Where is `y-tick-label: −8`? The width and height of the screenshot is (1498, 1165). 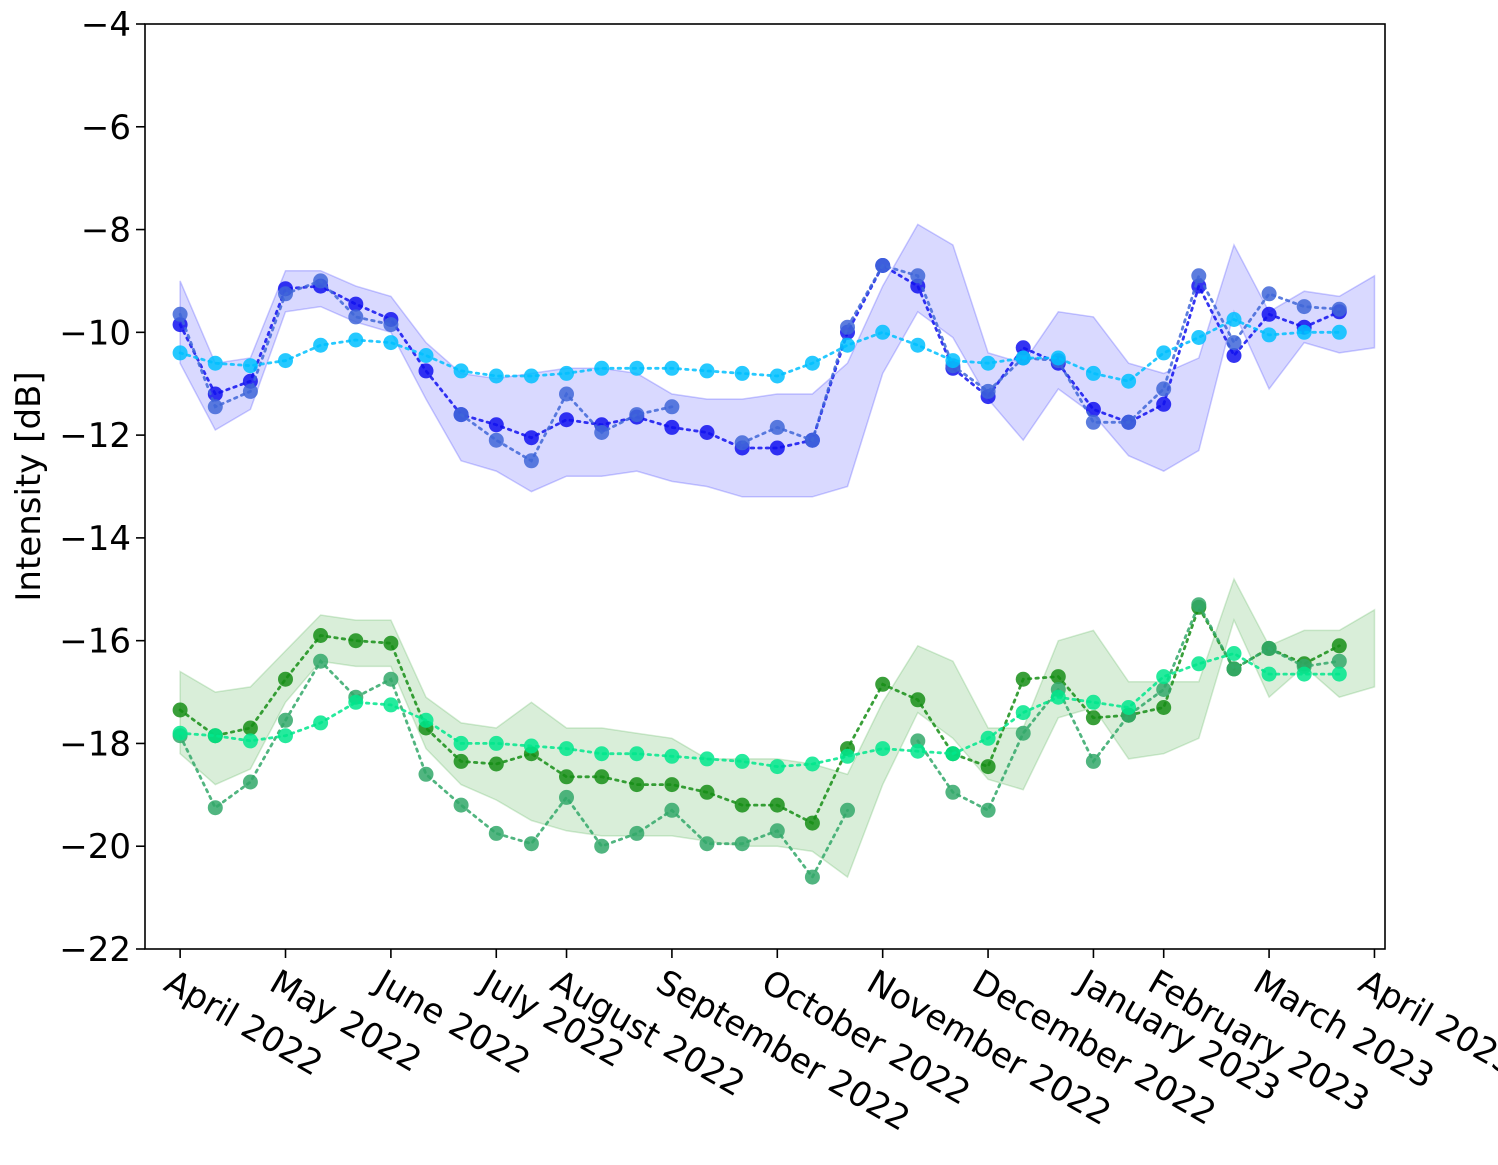 y-tick-label: −8 is located at coordinates (106, 231).